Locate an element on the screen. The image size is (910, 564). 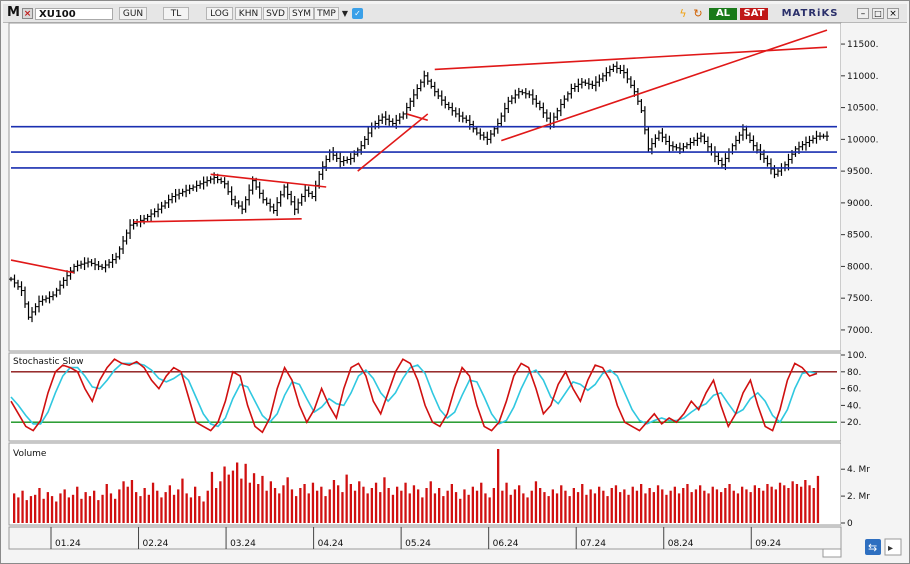
x-axis-tick-label: 09.24 is located at coordinates (768, 544).